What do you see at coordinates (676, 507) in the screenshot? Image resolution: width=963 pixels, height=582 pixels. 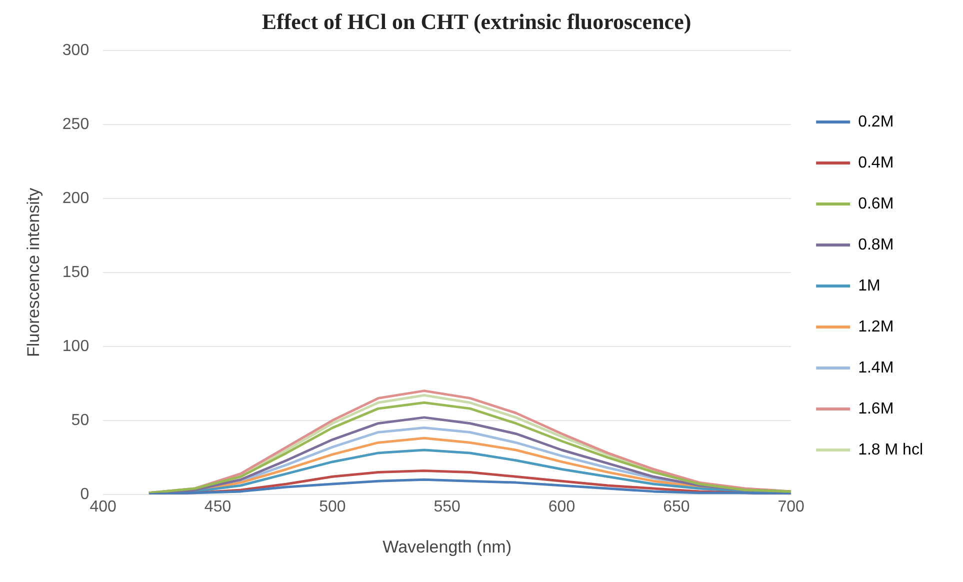 I see `x-tick-label: 650` at bounding box center [676, 507].